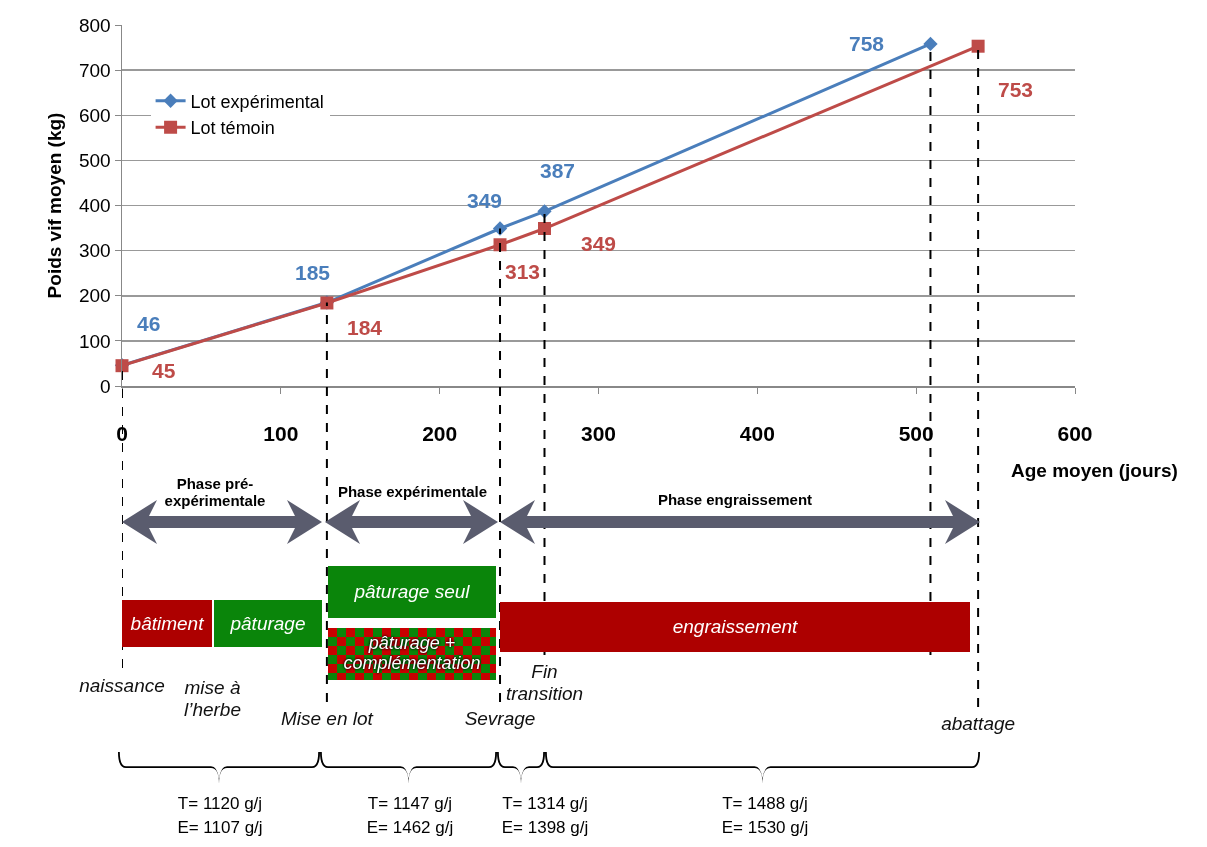  What do you see at coordinates (735, 627) in the screenshot?
I see `box: engraissement` at bounding box center [735, 627].